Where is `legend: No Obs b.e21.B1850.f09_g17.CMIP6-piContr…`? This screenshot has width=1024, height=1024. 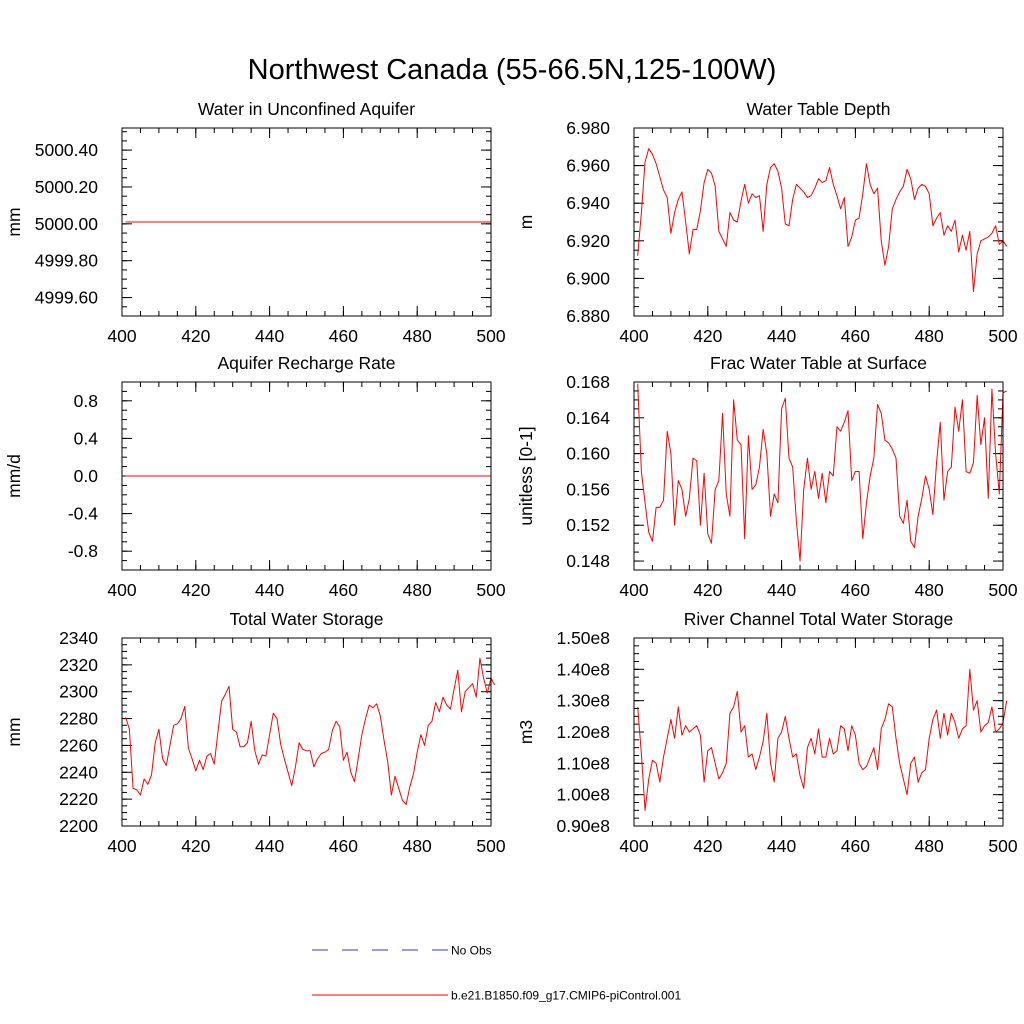 legend: No Obs b.e21.B1850.f09_g17.CMIP6-piContr… is located at coordinates (496, 973).